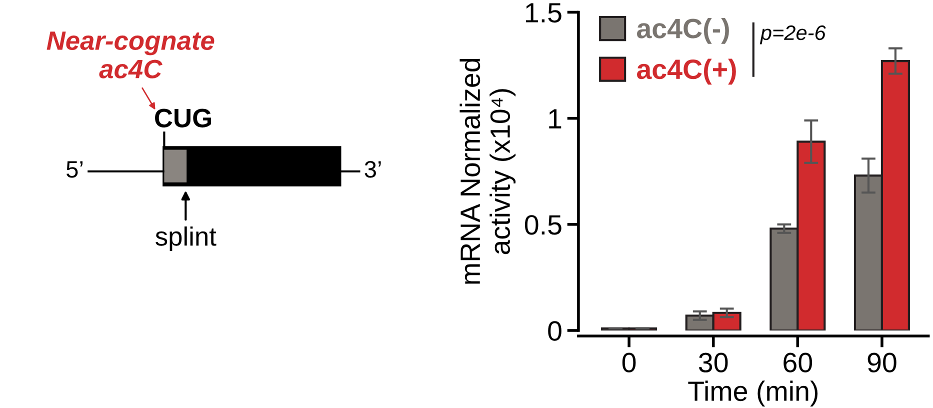 This screenshot has width=933, height=408. What do you see at coordinates (713, 362) in the screenshot?
I see `x-tick-label: 30` at bounding box center [713, 362].